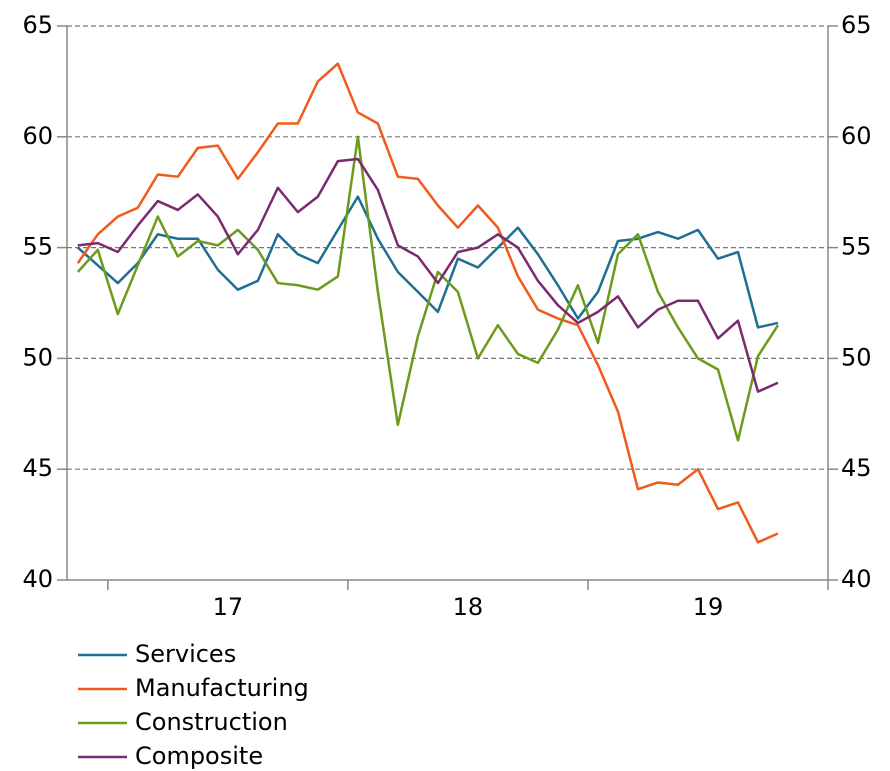 The width and height of the screenshot is (890, 771). I want to click on y2-tick-label: 65, so click(856, 25).